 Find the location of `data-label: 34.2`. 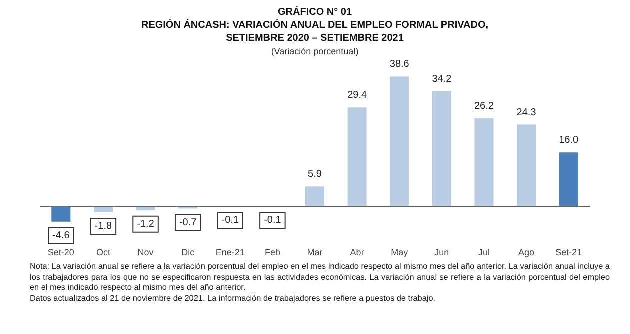

data-label: 34.2 is located at coordinates (442, 79).